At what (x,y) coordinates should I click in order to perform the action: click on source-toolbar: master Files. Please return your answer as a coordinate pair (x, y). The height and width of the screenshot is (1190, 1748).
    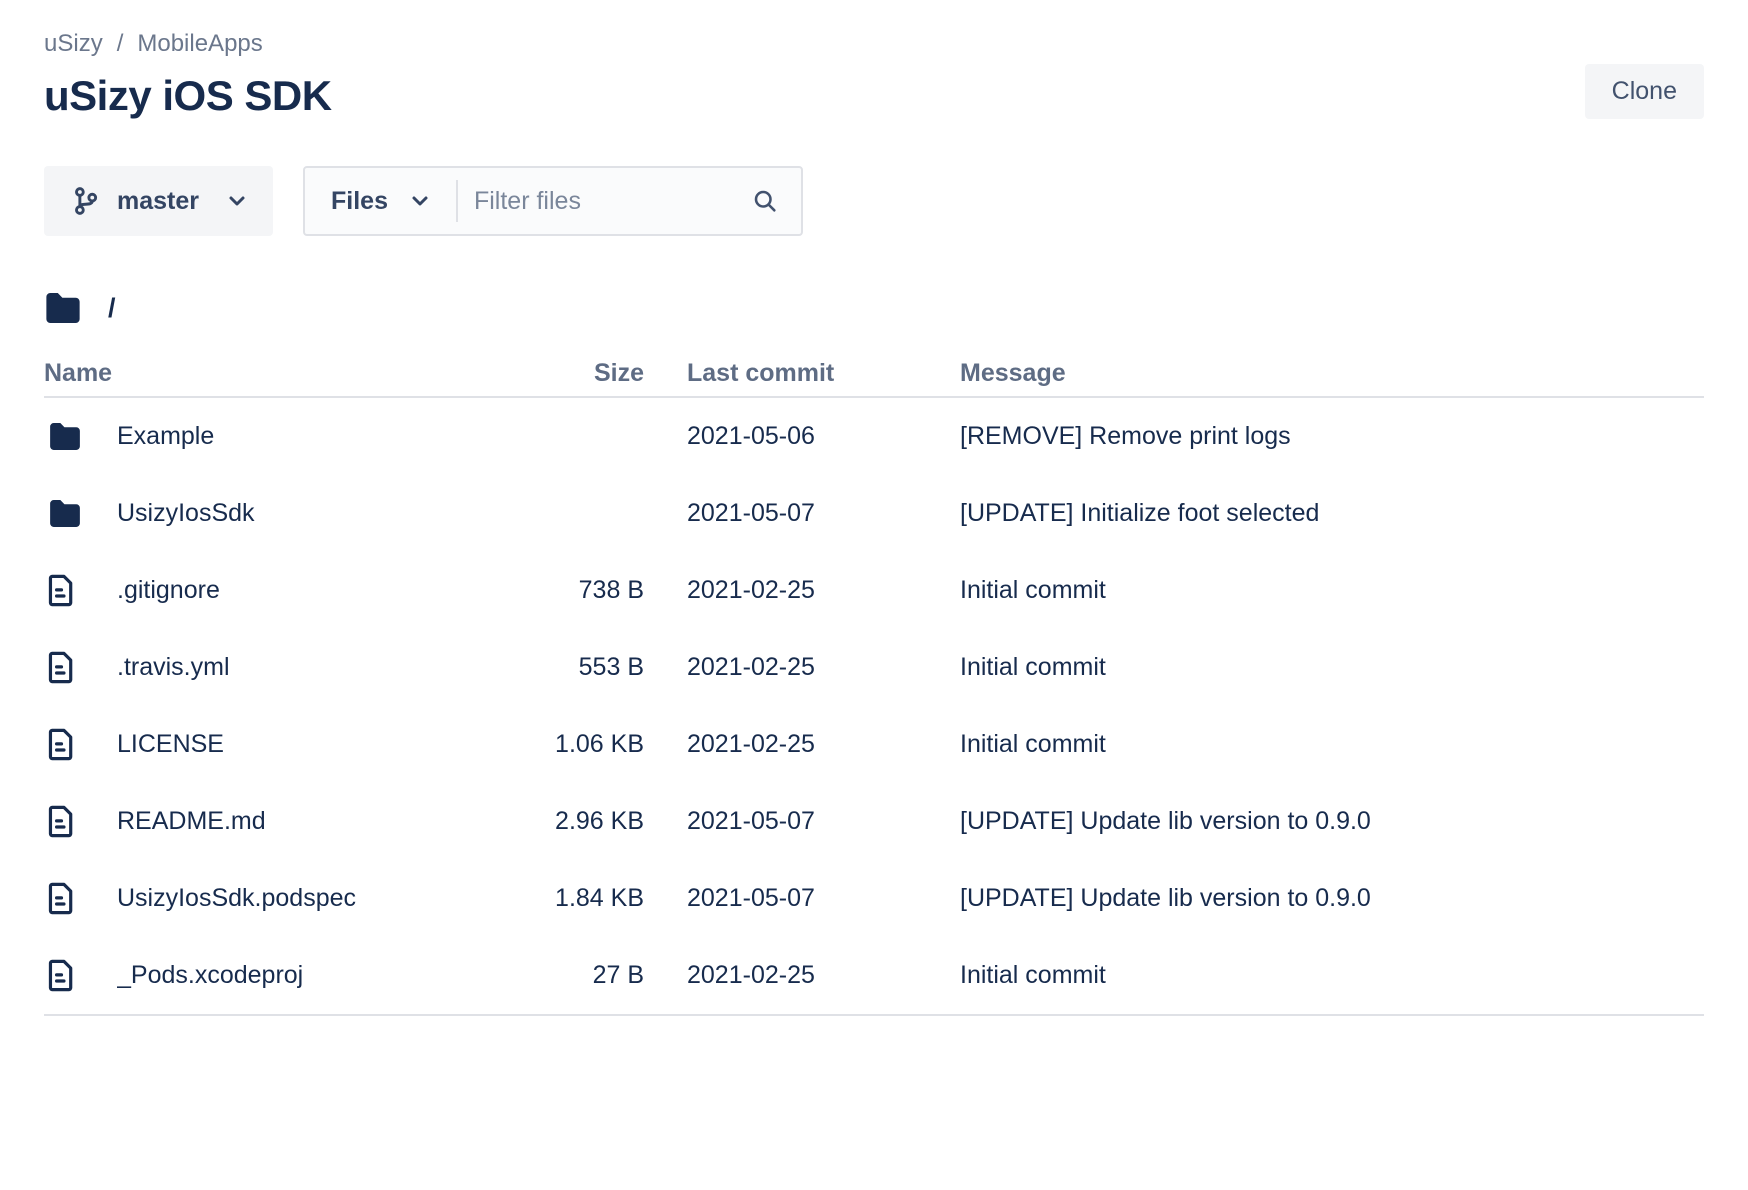
    Looking at the image, I should click on (874, 201).